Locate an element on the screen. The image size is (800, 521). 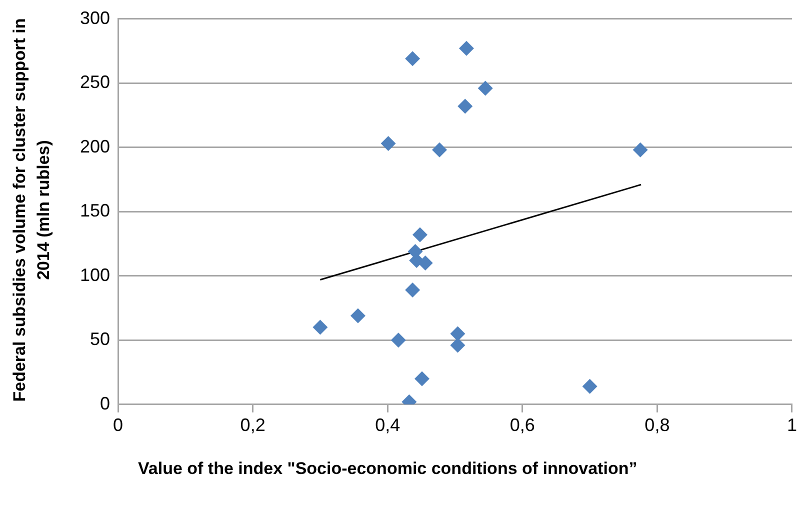
x-axis-title: Value of the index "Socio-economic conditions of innovation” is located at coordinates (388, 469).